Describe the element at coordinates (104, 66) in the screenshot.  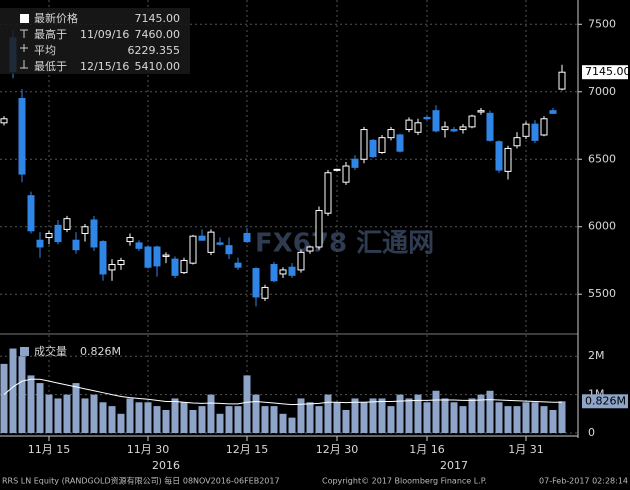
I see `legend-date: 12/15/16` at that location.